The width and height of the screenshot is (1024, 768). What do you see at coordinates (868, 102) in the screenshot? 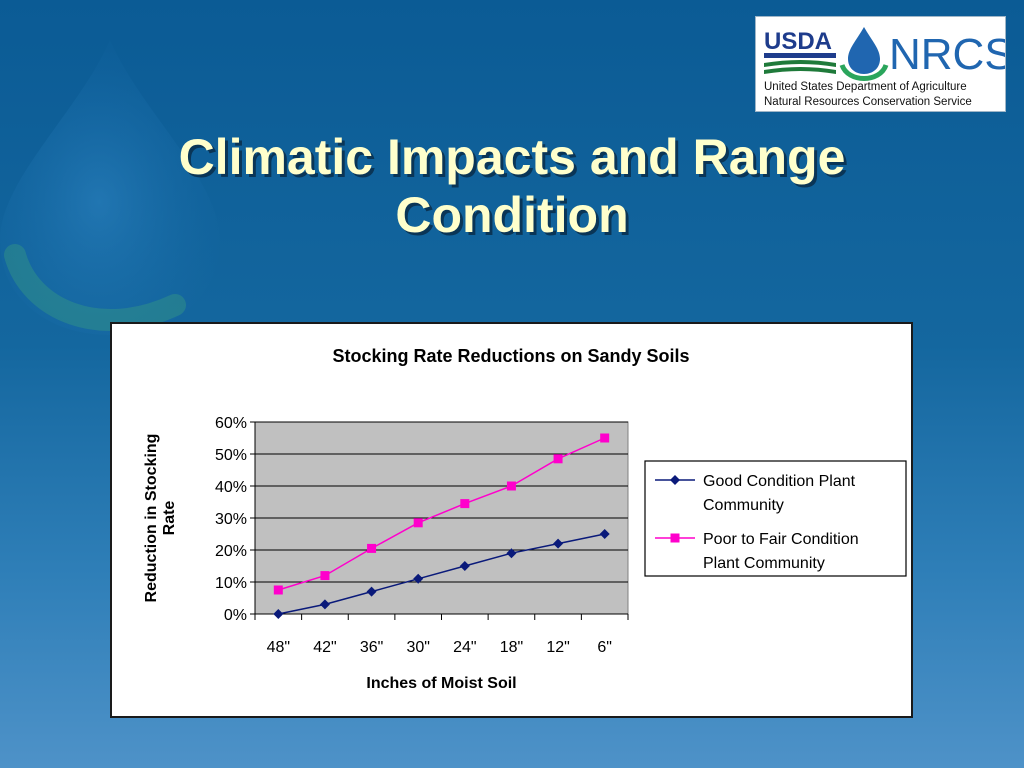
I see `logo-agency-line-2: Natural Resources Conservation Service` at bounding box center [868, 102].